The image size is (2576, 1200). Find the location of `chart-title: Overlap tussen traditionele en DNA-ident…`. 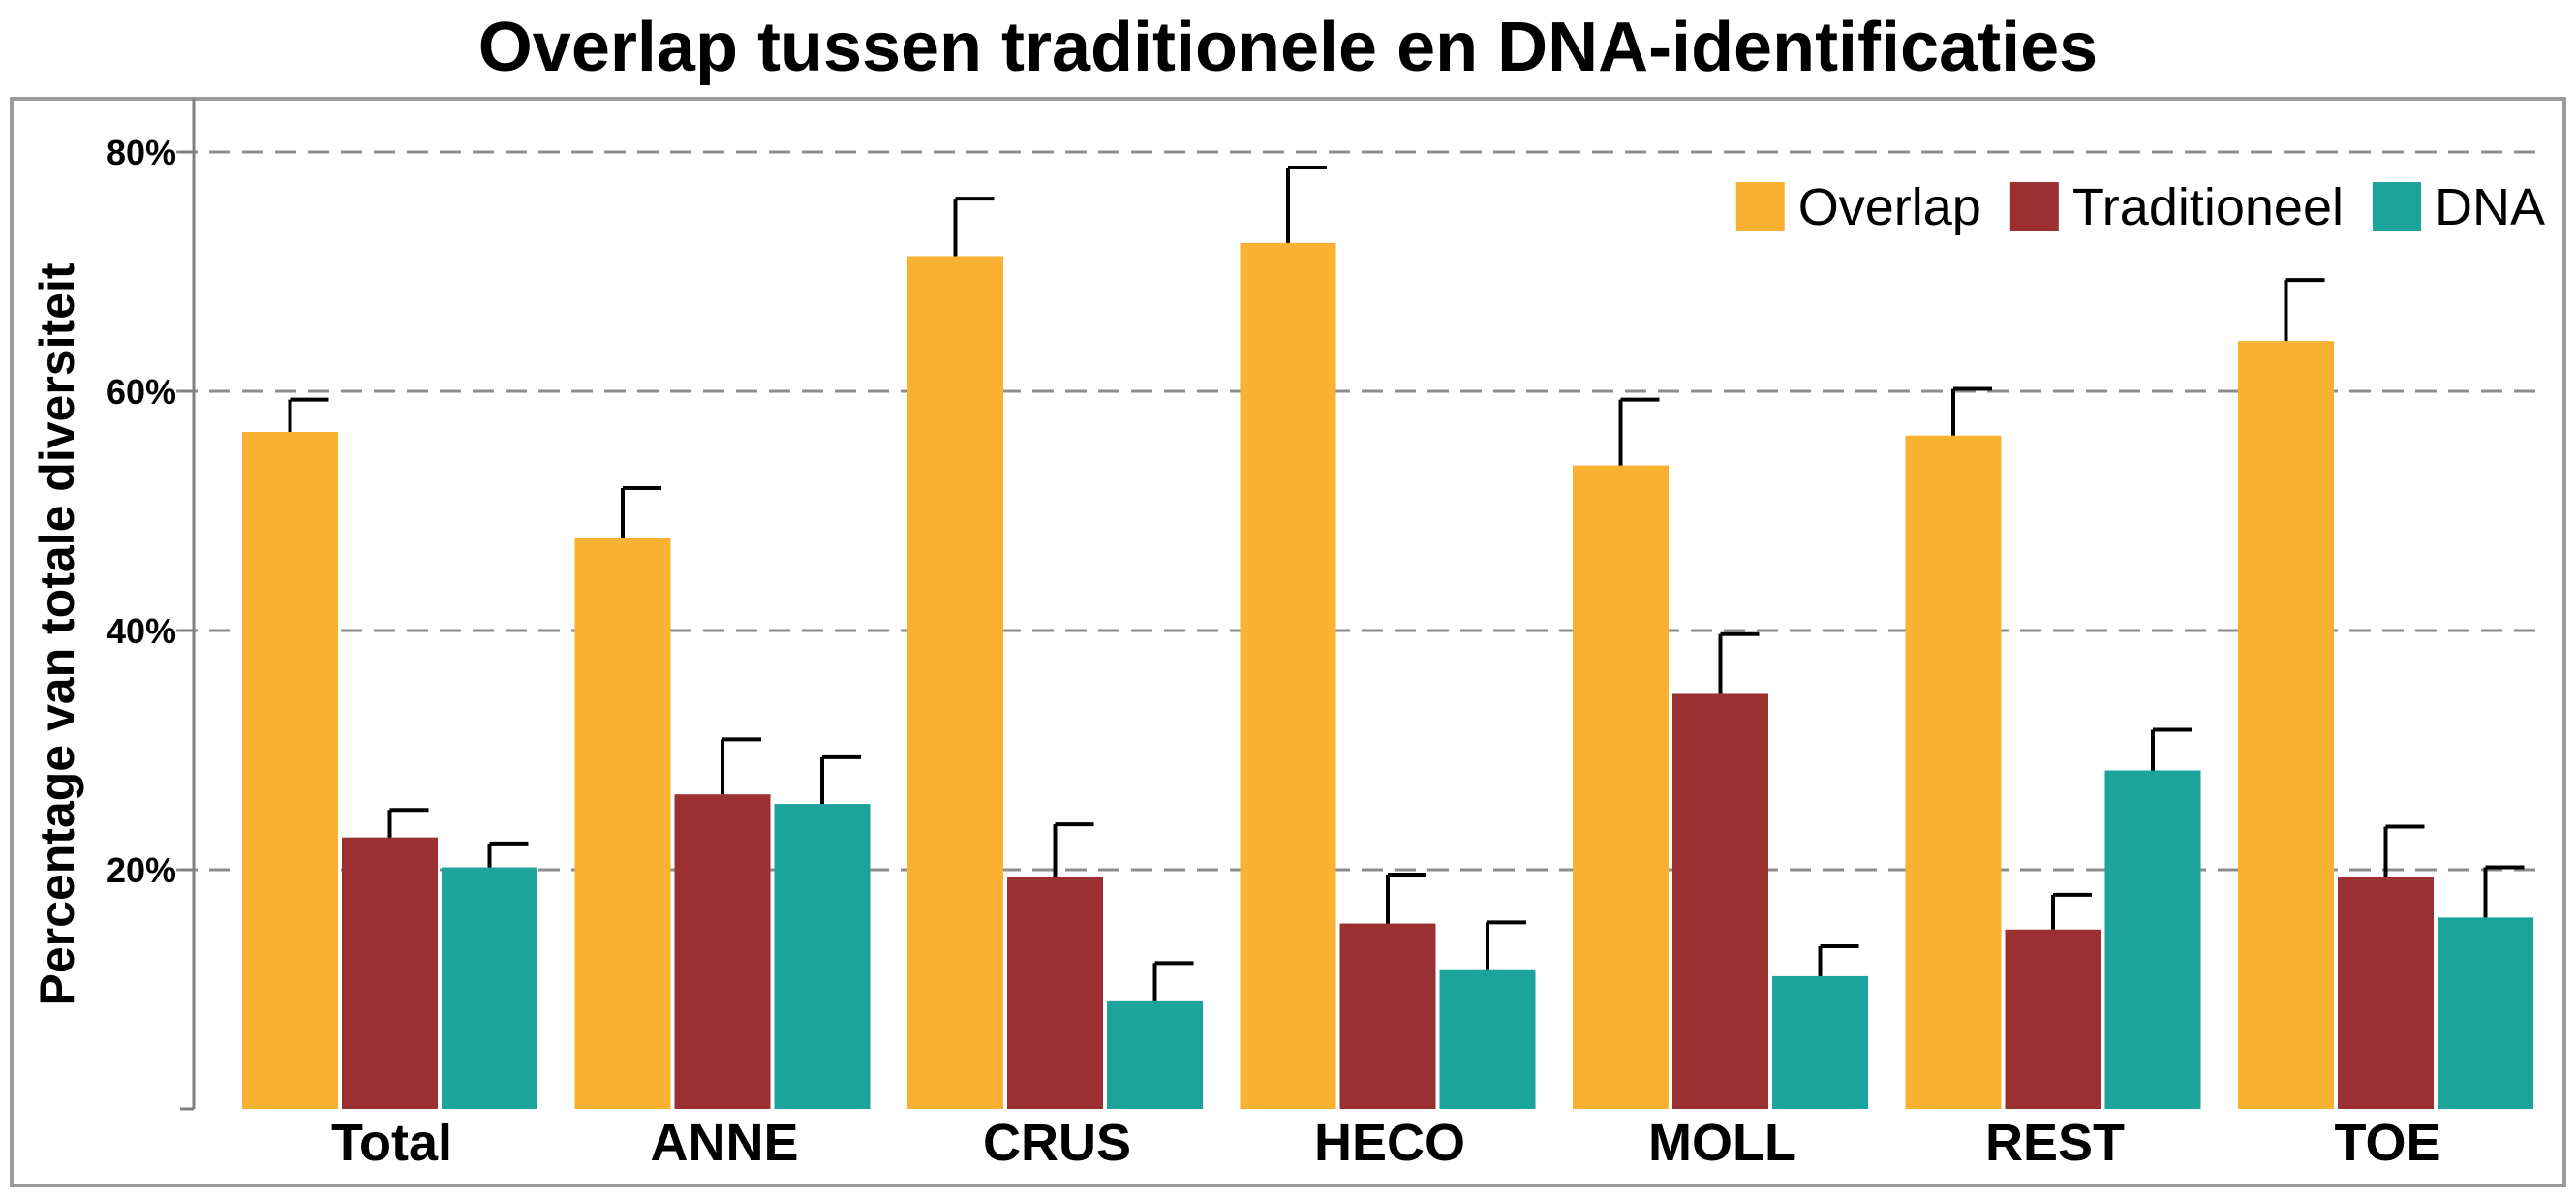

chart-title: Overlap tussen traditionele en DNA-ident… is located at coordinates (1288, 47).